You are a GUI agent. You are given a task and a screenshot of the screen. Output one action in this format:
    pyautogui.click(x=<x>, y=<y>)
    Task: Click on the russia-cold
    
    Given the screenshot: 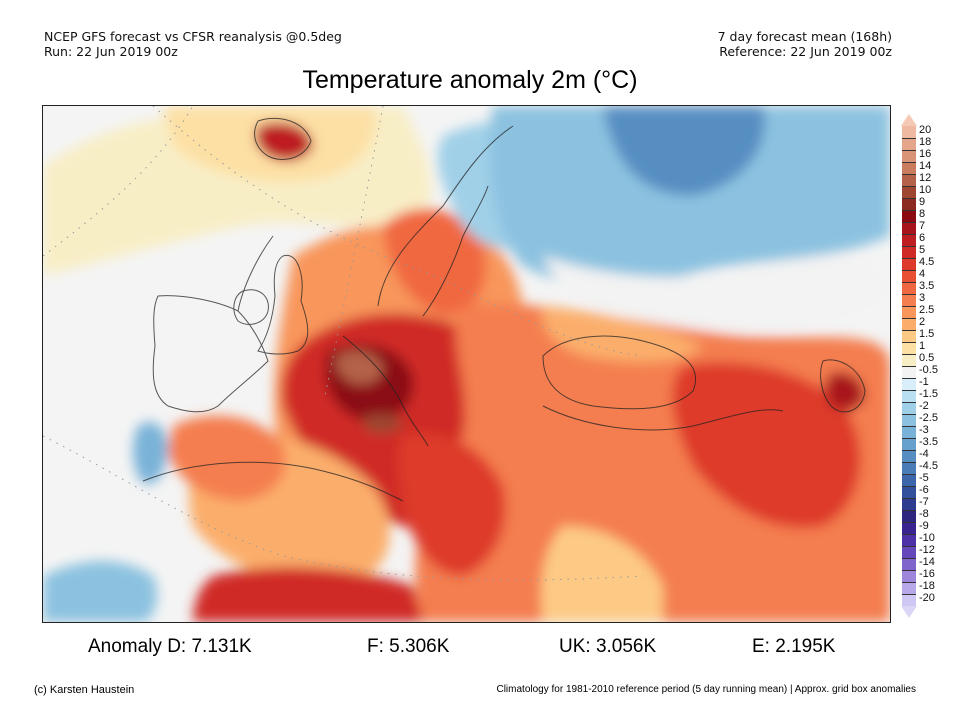 What is the action you would take?
    pyautogui.click(x=689, y=199)
    